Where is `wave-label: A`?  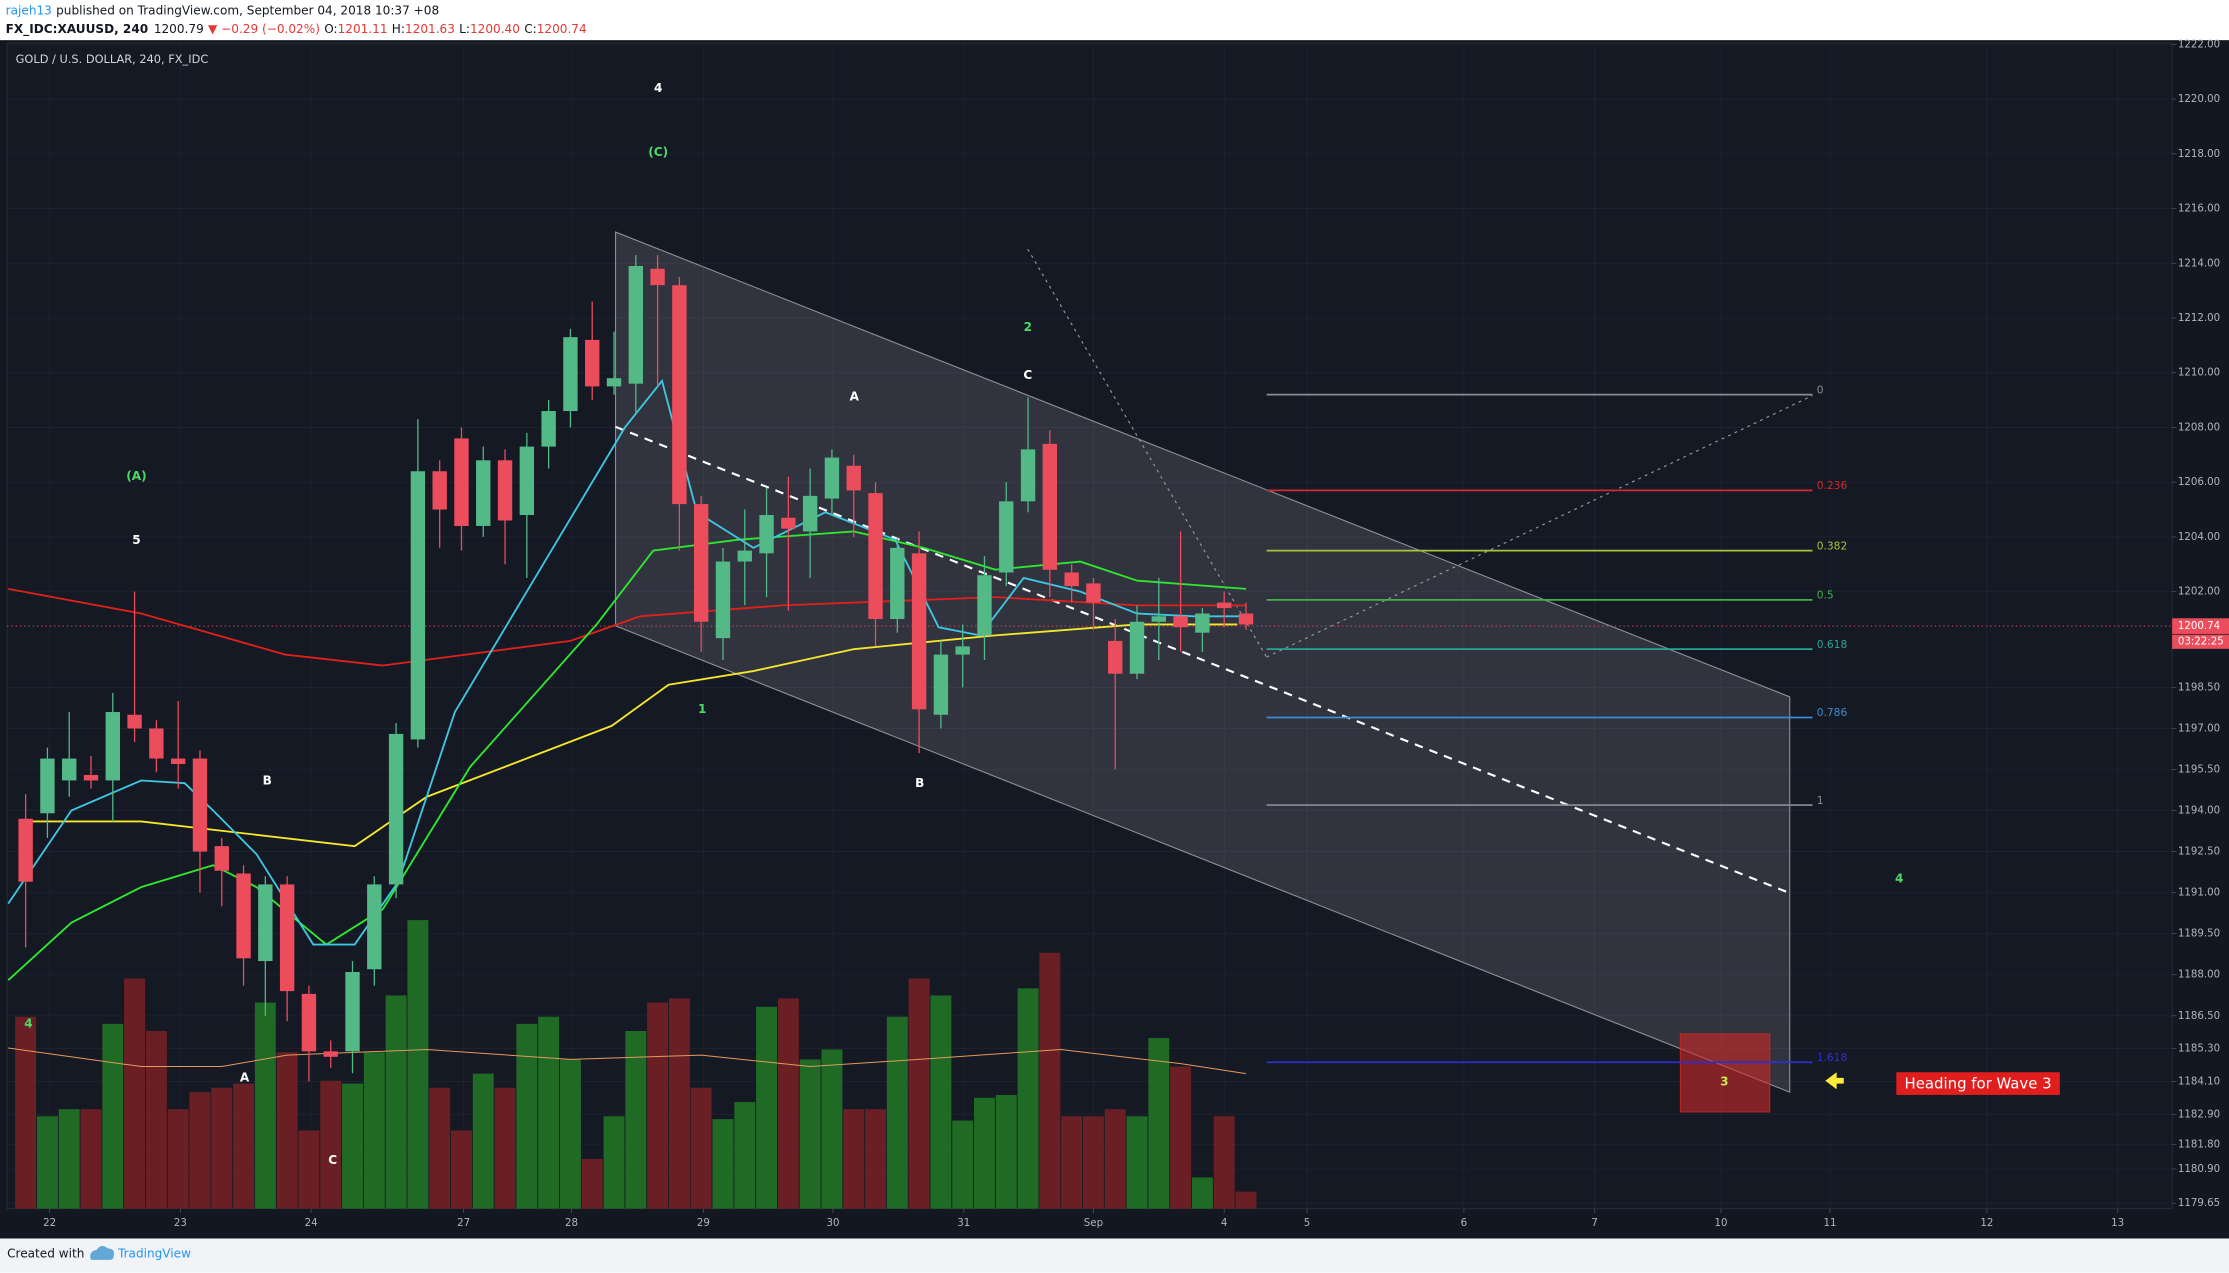
wave-label: A is located at coordinates (855, 396).